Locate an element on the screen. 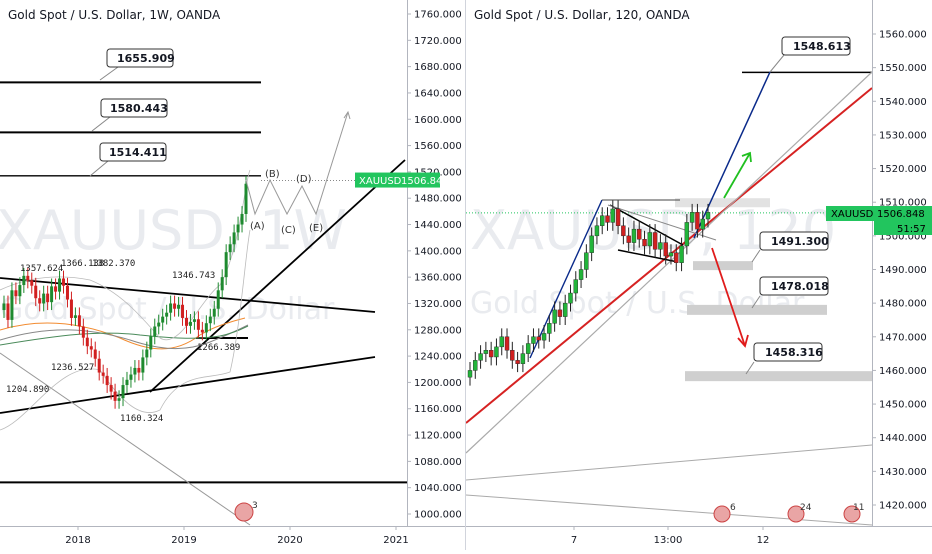 This screenshot has height=554, width=932. lower-trendline is located at coordinates (188, 385).